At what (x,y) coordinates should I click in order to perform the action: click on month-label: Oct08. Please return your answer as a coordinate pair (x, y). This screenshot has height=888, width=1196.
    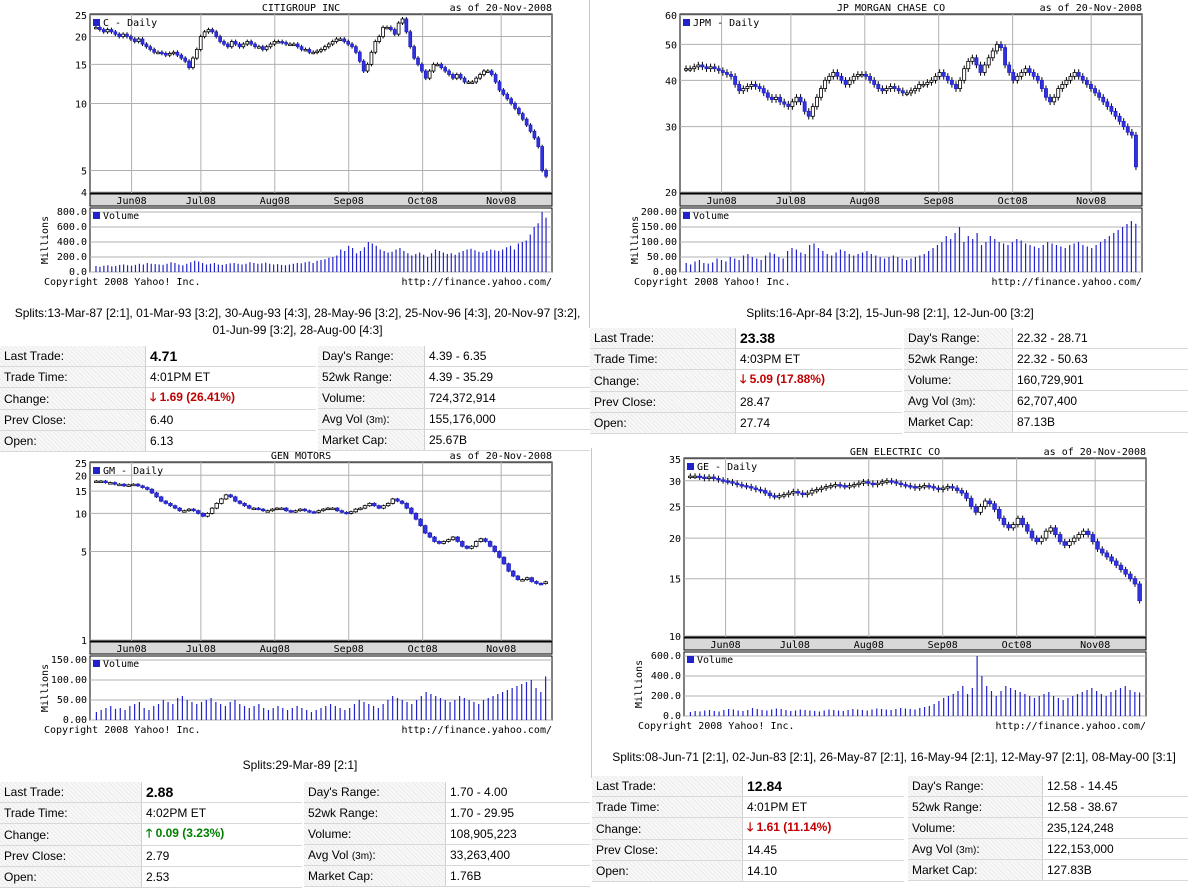
    Looking at the image, I should click on (423, 649).